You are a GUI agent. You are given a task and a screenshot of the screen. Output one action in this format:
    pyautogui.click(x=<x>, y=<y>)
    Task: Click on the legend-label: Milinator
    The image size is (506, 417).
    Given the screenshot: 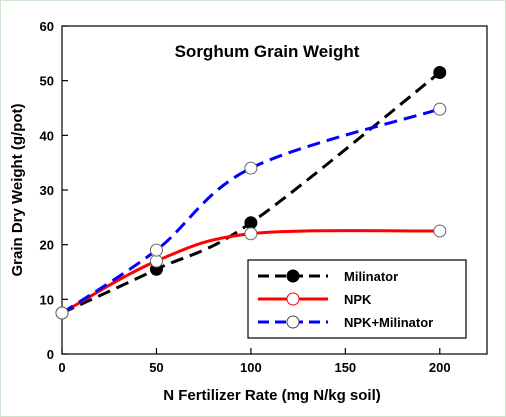 What is the action you would take?
    pyautogui.click(x=371, y=276)
    